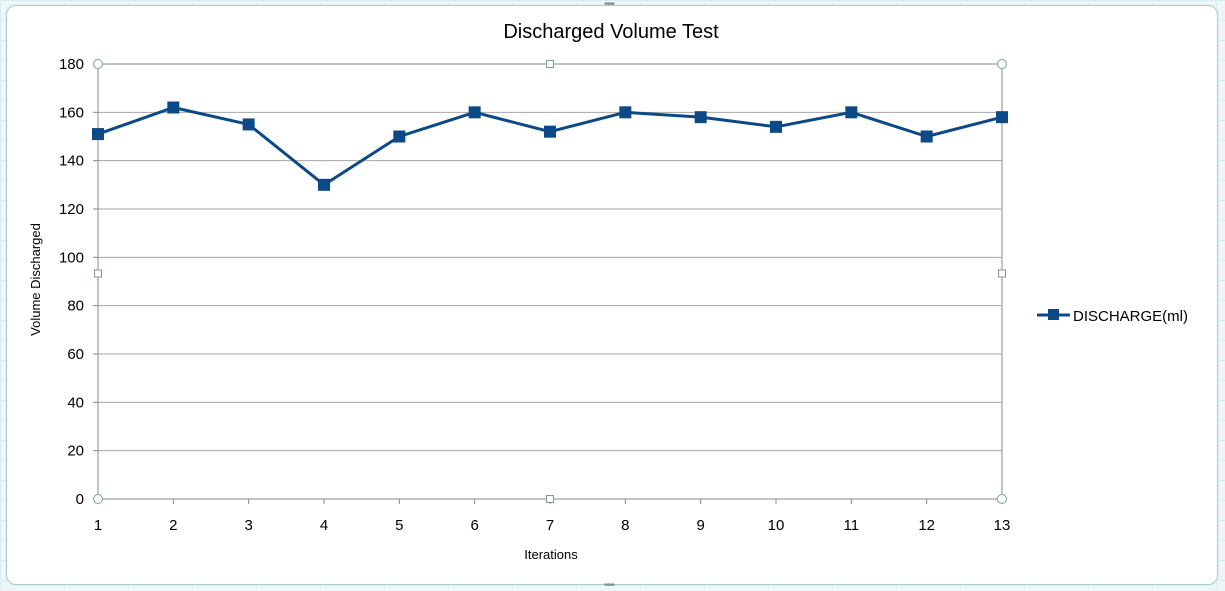 This screenshot has height=591, width=1225. Describe the element at coordinates (75, 402) in the screenshot. I see `y-tick-label-40: 40` at that location.